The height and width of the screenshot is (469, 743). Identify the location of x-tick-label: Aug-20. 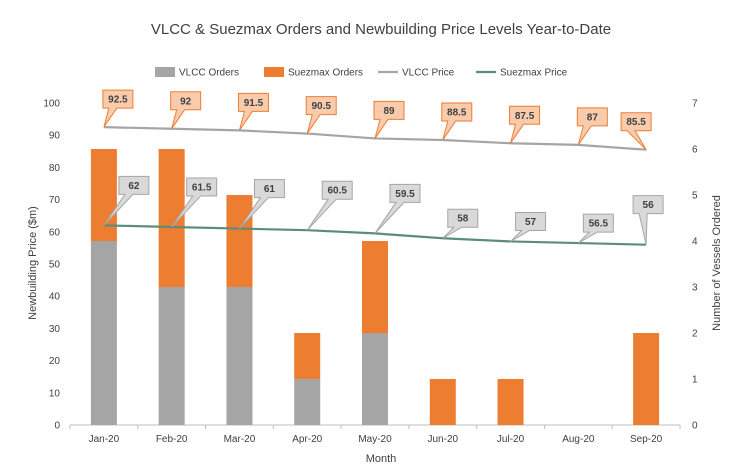
(578, 439).